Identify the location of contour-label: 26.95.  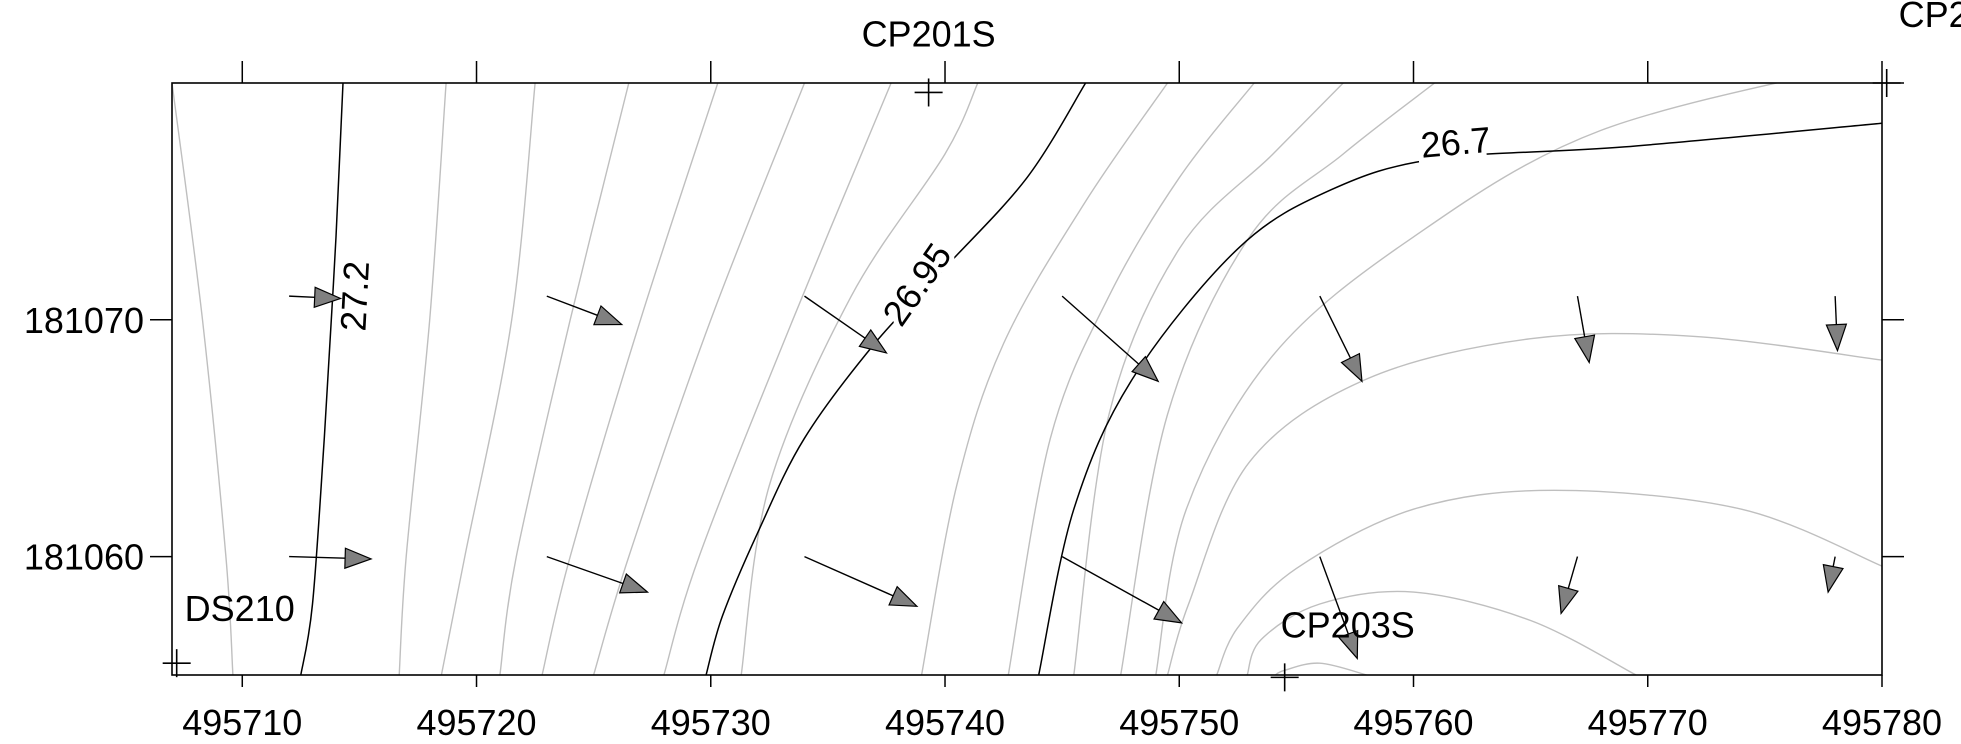
(916, 284).